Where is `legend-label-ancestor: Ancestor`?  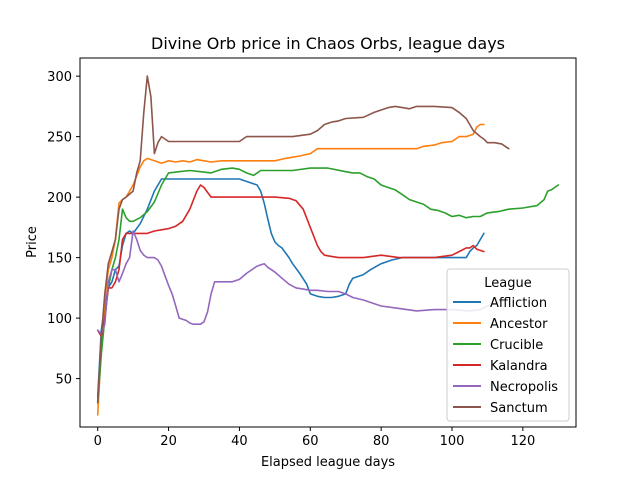 legend-label-ancestor: Ancestor is located at coordinates (519, 324).